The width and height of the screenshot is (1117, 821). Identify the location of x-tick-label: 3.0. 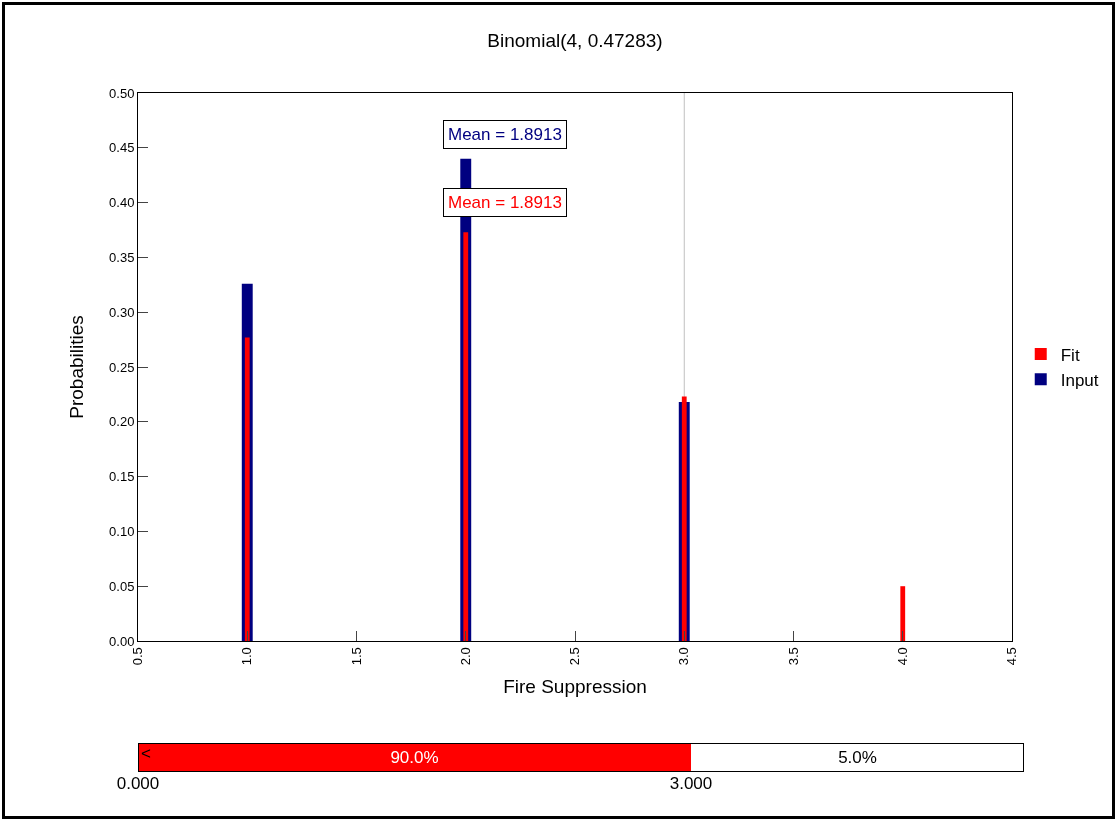
(684, 656).